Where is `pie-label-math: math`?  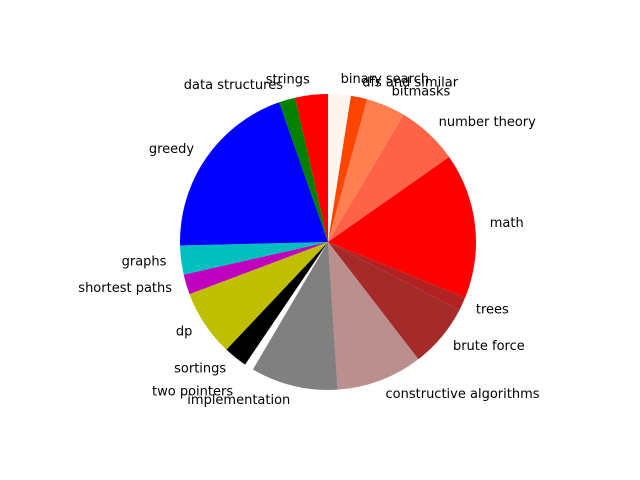
pie-label-math: math is located at coordinates (507, 223).